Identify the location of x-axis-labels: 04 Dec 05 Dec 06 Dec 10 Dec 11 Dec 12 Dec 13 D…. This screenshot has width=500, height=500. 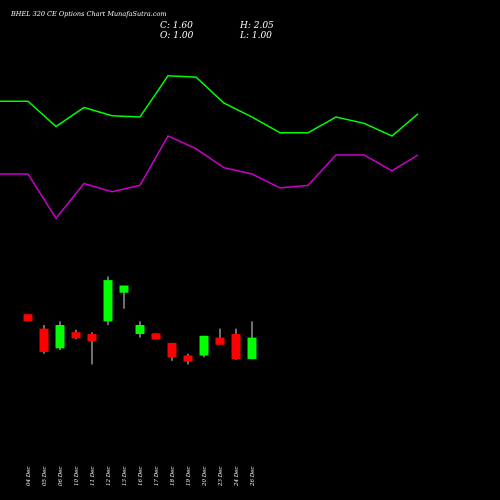
(141, 477).